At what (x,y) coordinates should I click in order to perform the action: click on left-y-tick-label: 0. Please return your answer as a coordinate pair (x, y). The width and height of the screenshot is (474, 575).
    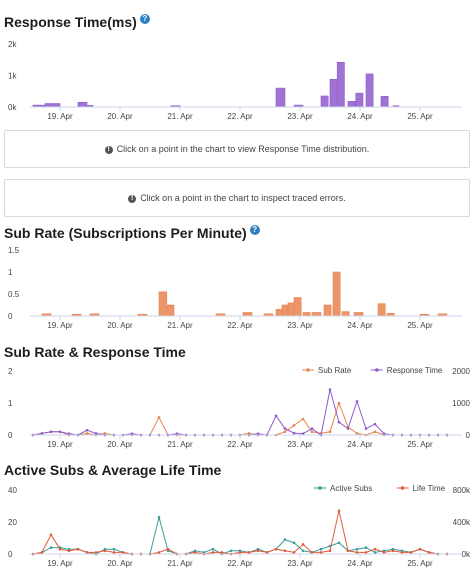
    Looking at the image, I should click on (10, 435).